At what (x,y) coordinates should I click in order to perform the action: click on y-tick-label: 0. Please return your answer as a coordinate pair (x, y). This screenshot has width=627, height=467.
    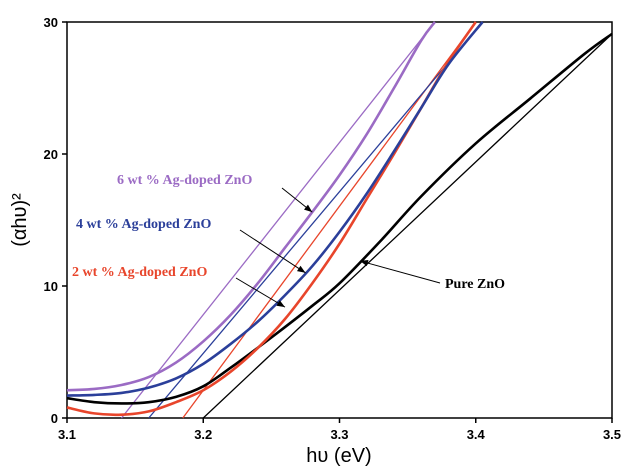
    Looking at the image, I should click on (54, 418).